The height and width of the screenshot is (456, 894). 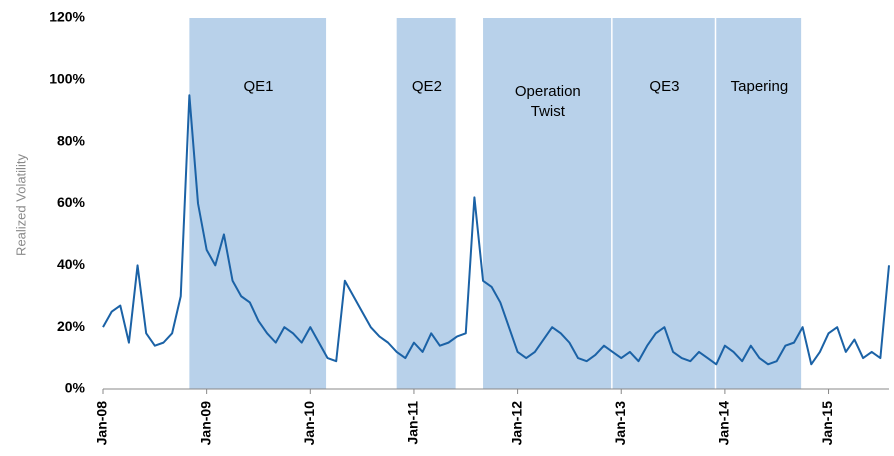 What do you see at coordinates (413, 423) in the screenshot?
I see `x-tick-label: Jan-11` at bounding box center [413, 423].